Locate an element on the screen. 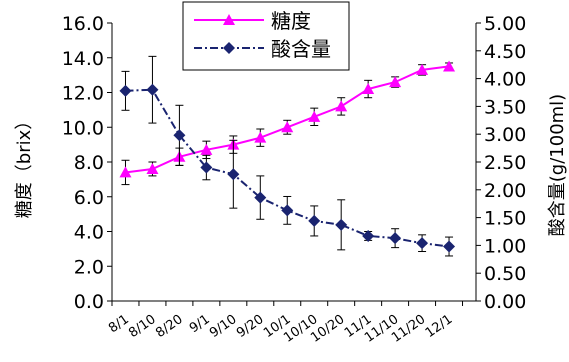 This screenshot has width=569, height=362. y-left-tick-label: 8.0 is located at coordinates (89, 163).